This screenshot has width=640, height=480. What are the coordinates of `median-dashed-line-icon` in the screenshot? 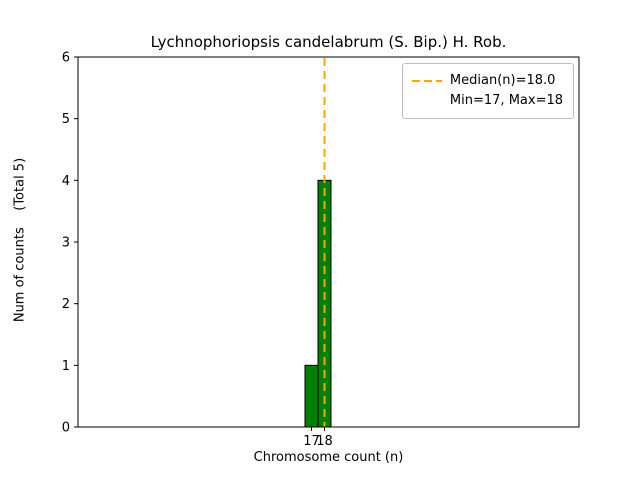 It's located at (426, 81).